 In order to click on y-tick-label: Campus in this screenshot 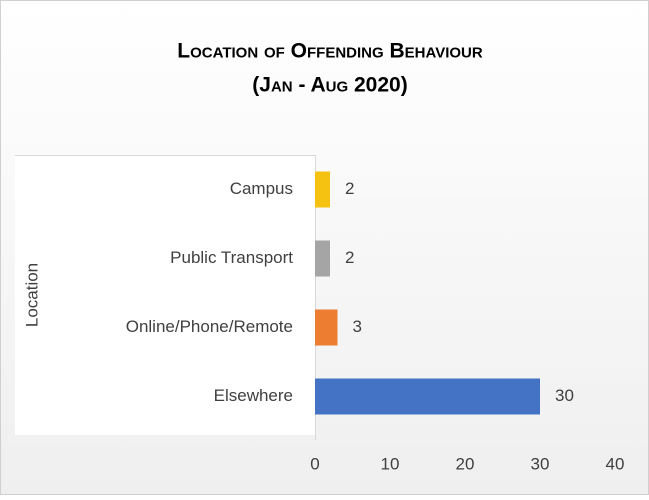, I will do `click(261, 188)`.